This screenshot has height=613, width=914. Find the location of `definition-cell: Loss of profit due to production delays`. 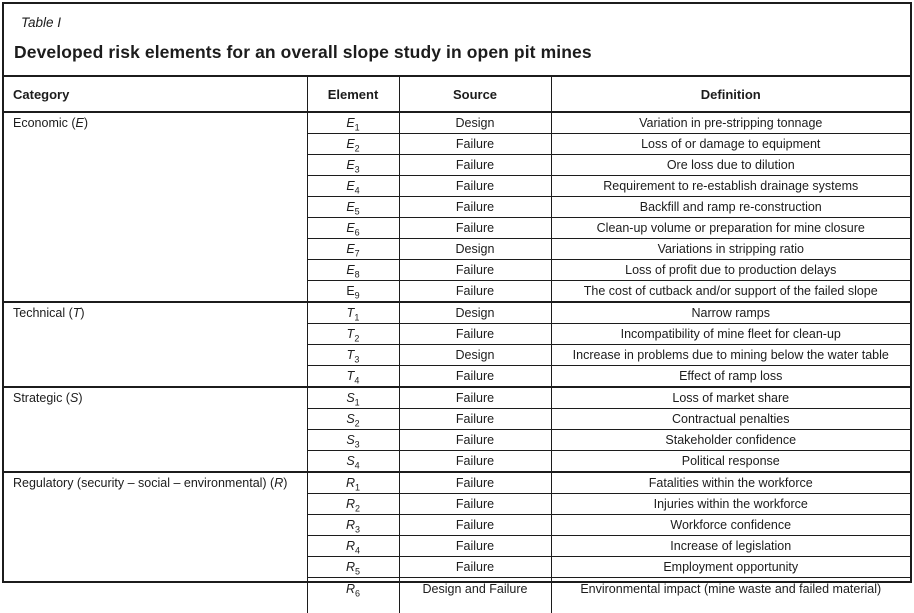

definition-cell: Loss of profit due to production delays is located at coordinates (730, 270).